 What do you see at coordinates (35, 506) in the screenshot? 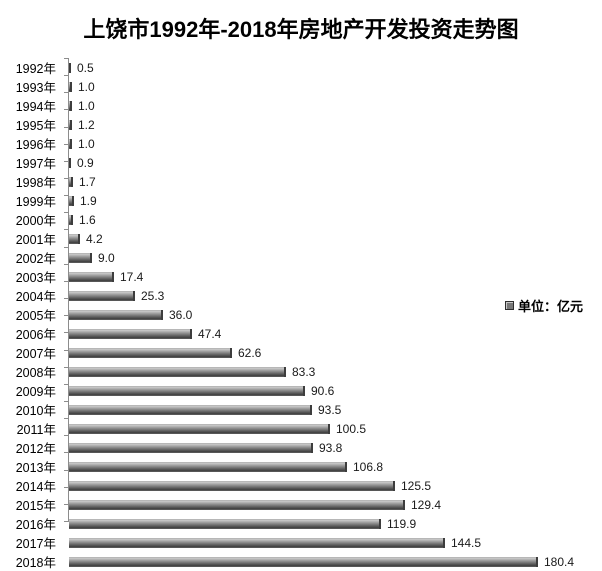
I see `y-axis-tick-label: 2015年` at bounding box center [35, 506].